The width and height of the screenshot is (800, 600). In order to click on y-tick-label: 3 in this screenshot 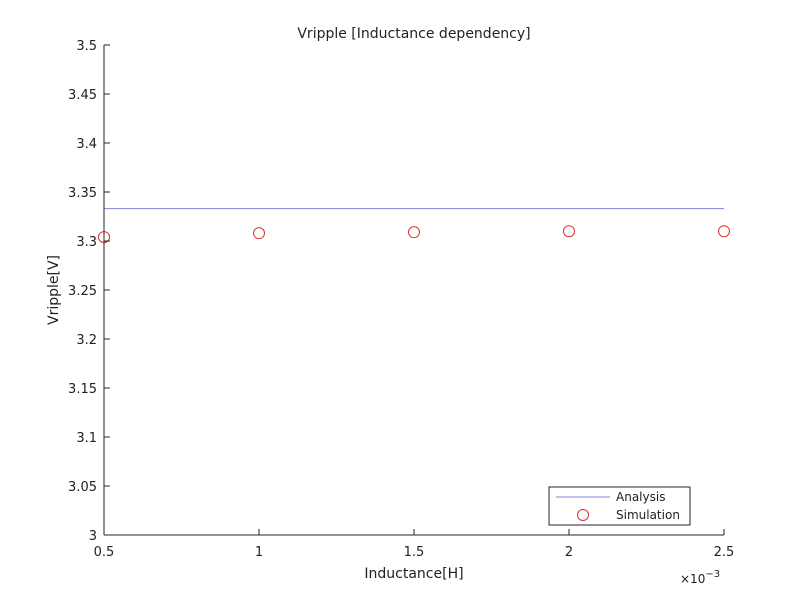, I will do `click(93, 536)`.